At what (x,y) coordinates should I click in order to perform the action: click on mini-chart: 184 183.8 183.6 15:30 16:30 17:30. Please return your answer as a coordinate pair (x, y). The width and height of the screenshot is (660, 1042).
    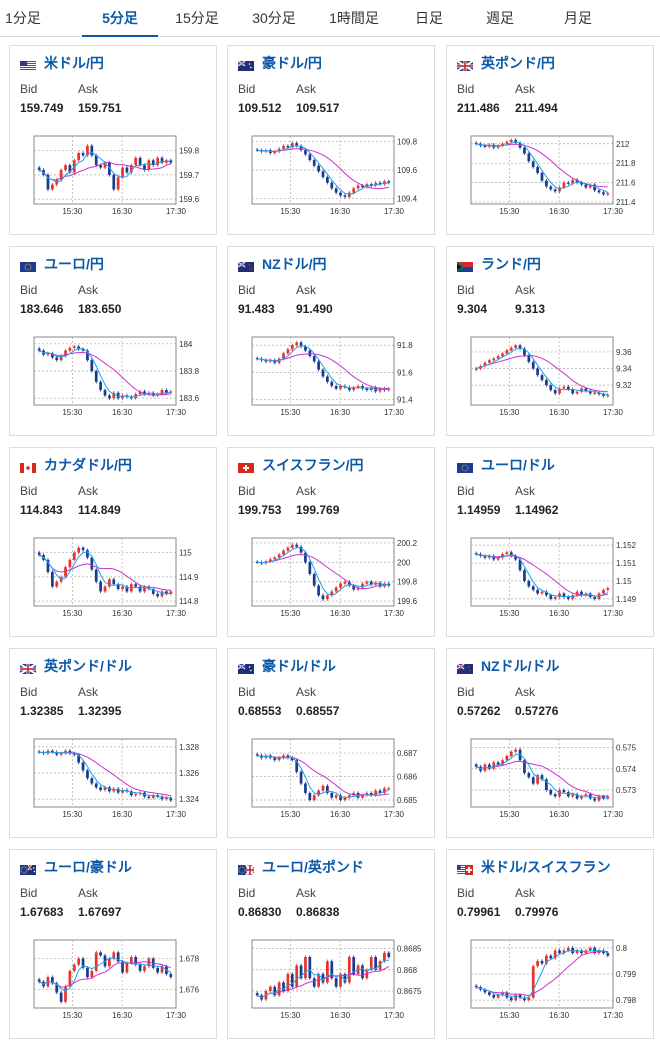
    Looking at the image, I should click on (114, 378).